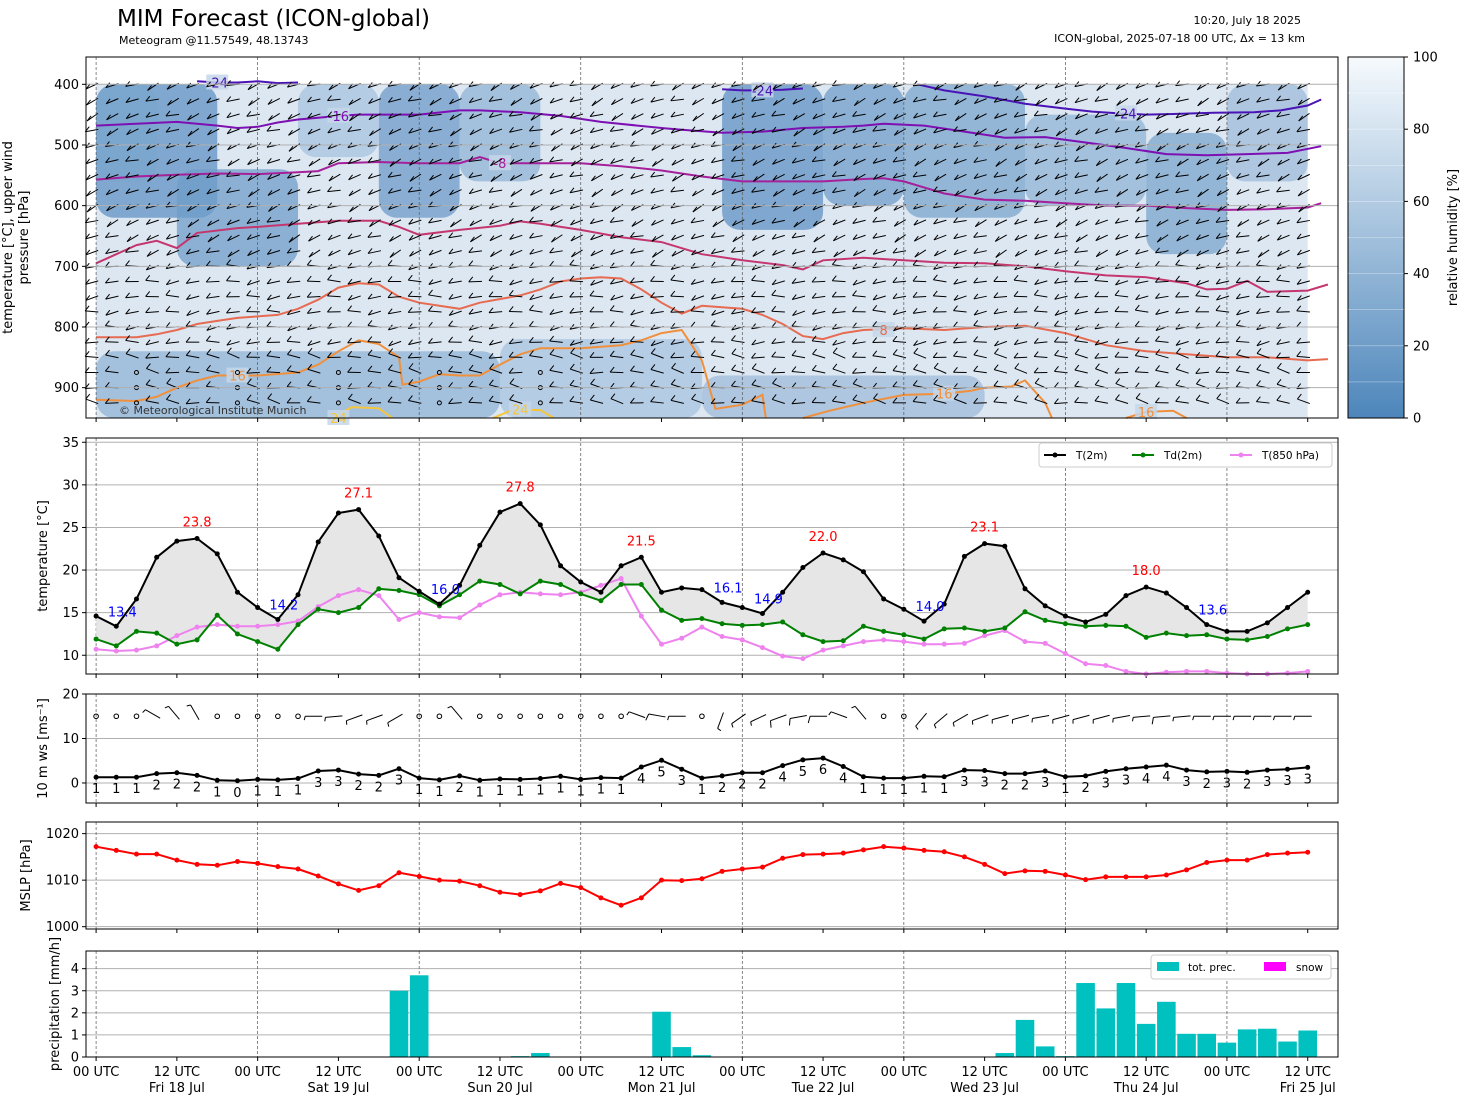 This screenshot has width=1469, height=1105. I want to click on y-tick-label: 10, so click(70, 739).